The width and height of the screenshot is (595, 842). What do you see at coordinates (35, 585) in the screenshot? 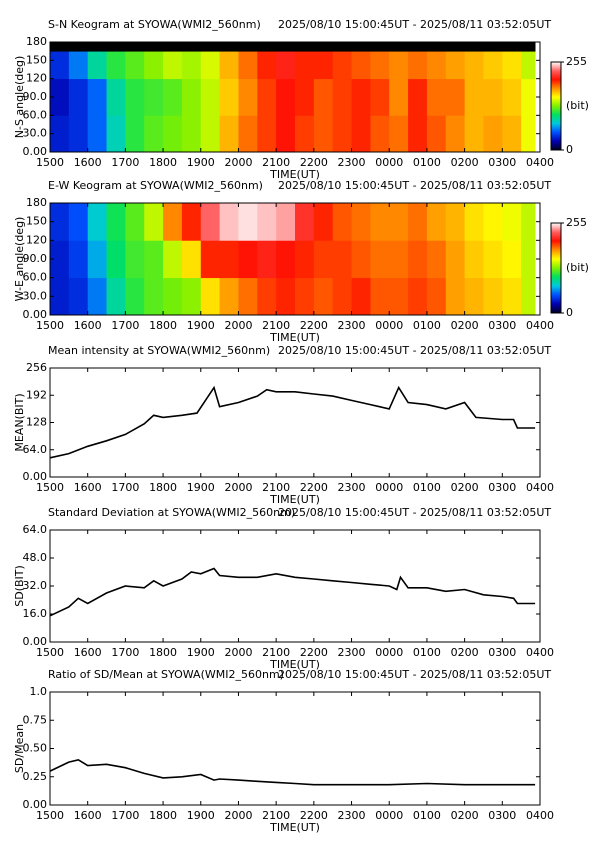
I see `y-tick-label: 32.0` at bounding box center [35, 585].